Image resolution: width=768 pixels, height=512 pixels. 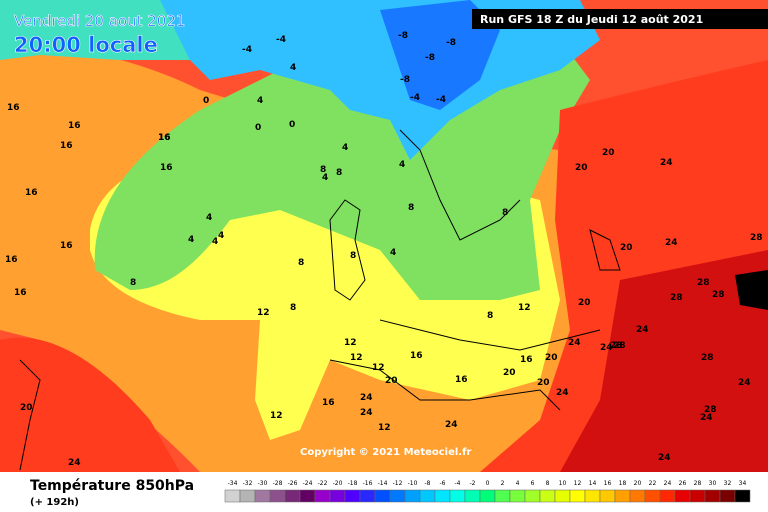 What do you see at coordinates (443, 483) in the screenshot?
I see `legend-label: -6` at bounding box center [443, 483].